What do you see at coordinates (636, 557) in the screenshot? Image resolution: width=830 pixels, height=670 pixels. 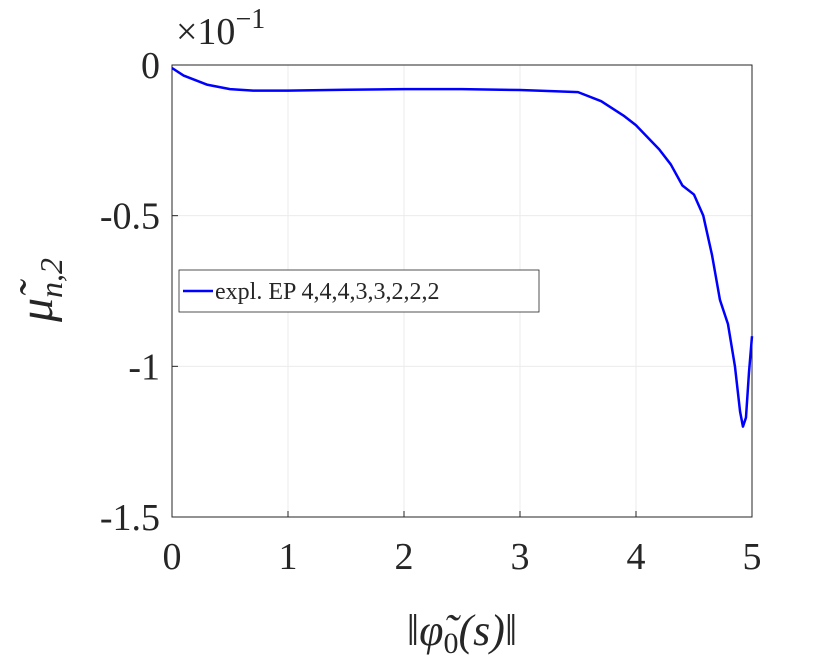 I see `x-tick-label: 4` at bounding box center [636, 557].